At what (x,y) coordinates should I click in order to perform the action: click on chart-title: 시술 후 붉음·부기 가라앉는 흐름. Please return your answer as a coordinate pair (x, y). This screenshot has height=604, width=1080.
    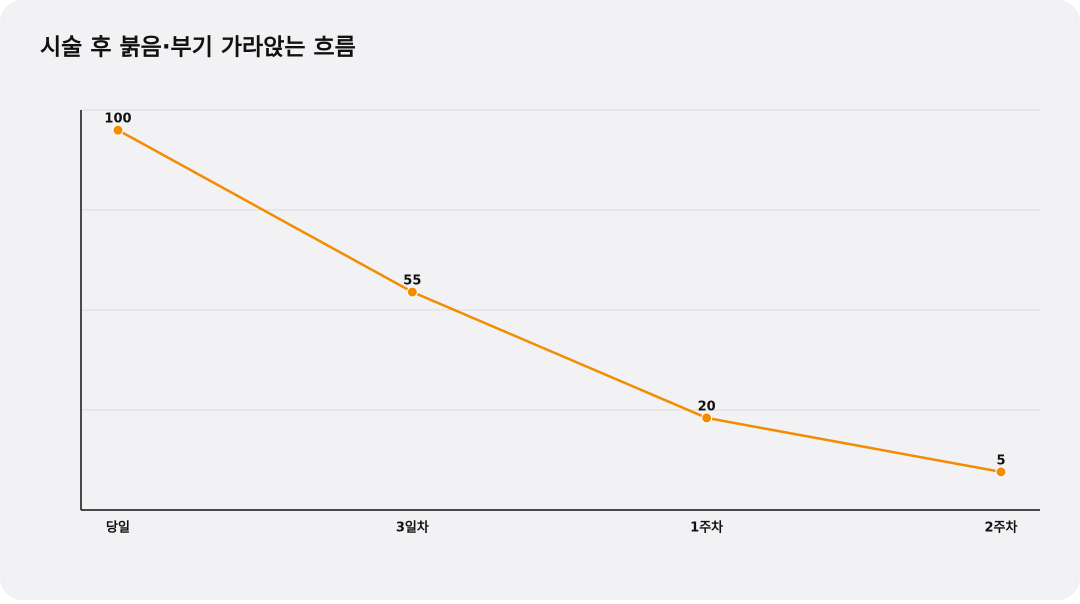
    Looking at the image, I should click on (198, 48).